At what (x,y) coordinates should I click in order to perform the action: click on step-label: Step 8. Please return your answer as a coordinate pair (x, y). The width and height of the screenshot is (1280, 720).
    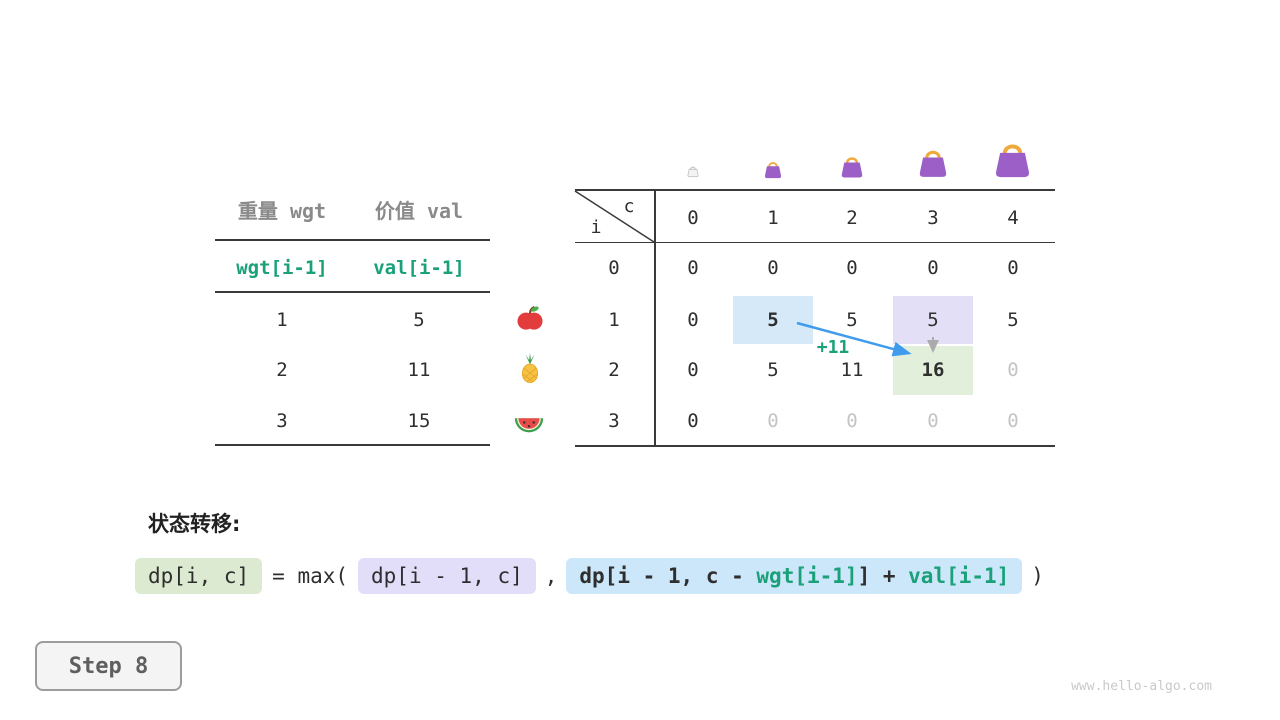
    Looking at the image, I should click on (108, 666).